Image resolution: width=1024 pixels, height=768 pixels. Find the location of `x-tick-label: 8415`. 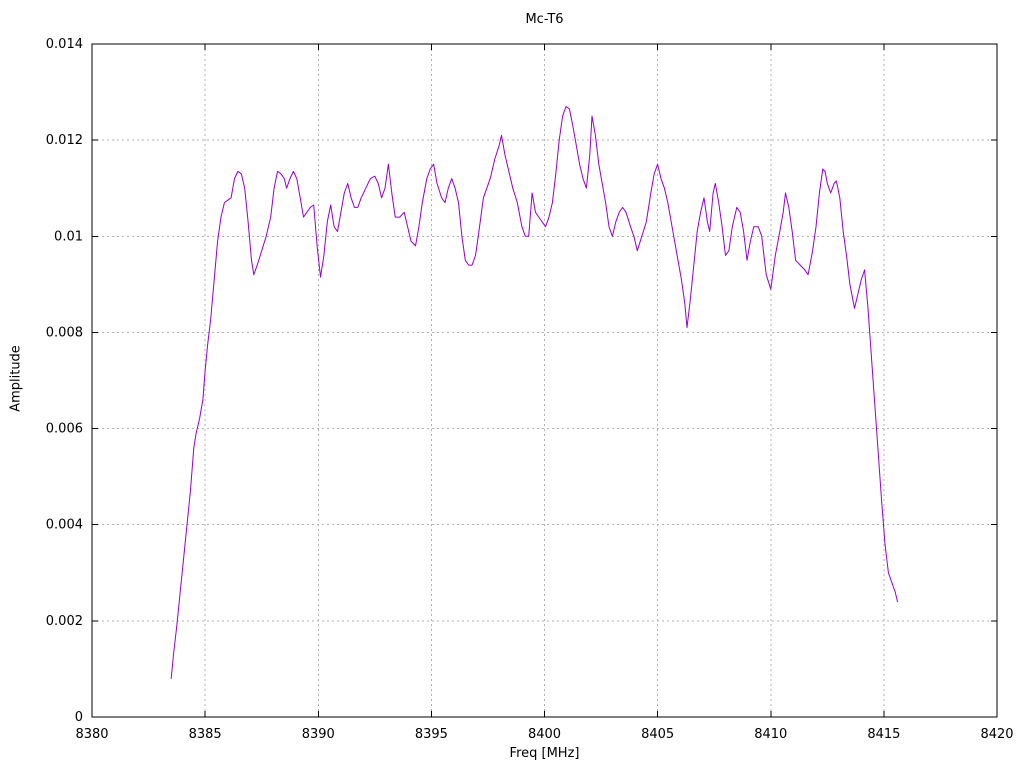

x-tick-label: 8415 is located at coordinates (883, 734).